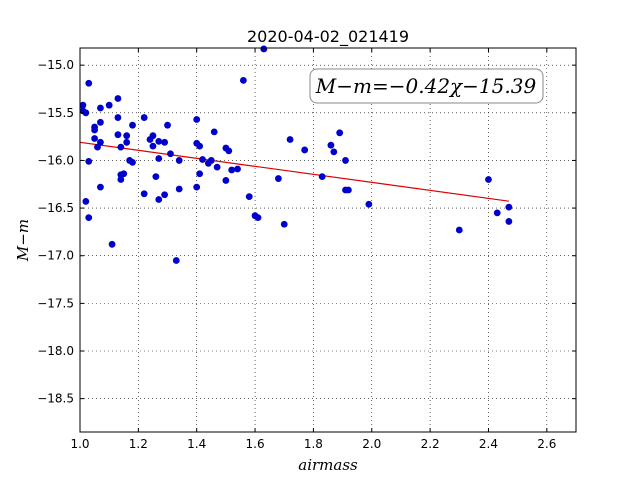 This screenshot has width=640, height=480. What do you see at coordinates (138, 444) in the screenshot?
I see `x-tick-label: 1.2` at bounding box center [138, 444].